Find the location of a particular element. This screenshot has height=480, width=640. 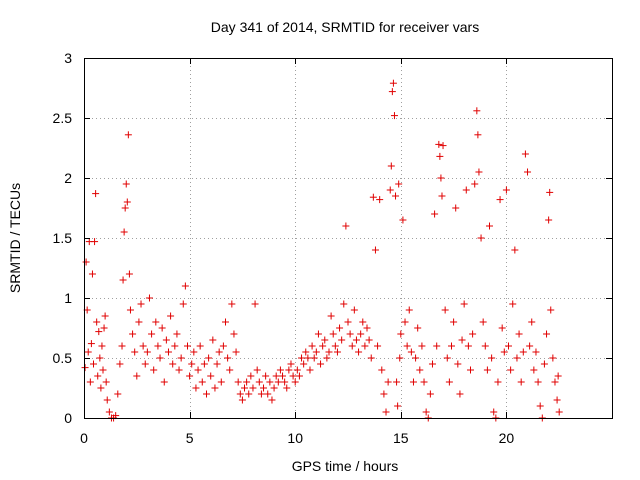

y-tick-label: 1 is located at coordinates (68, 298).